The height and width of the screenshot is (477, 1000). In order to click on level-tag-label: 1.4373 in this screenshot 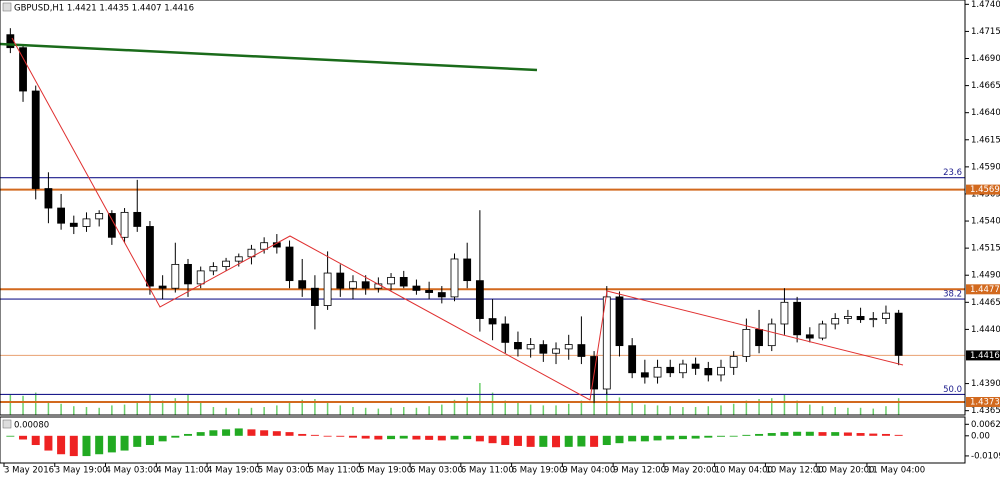, I will do `click(985, 402)`.